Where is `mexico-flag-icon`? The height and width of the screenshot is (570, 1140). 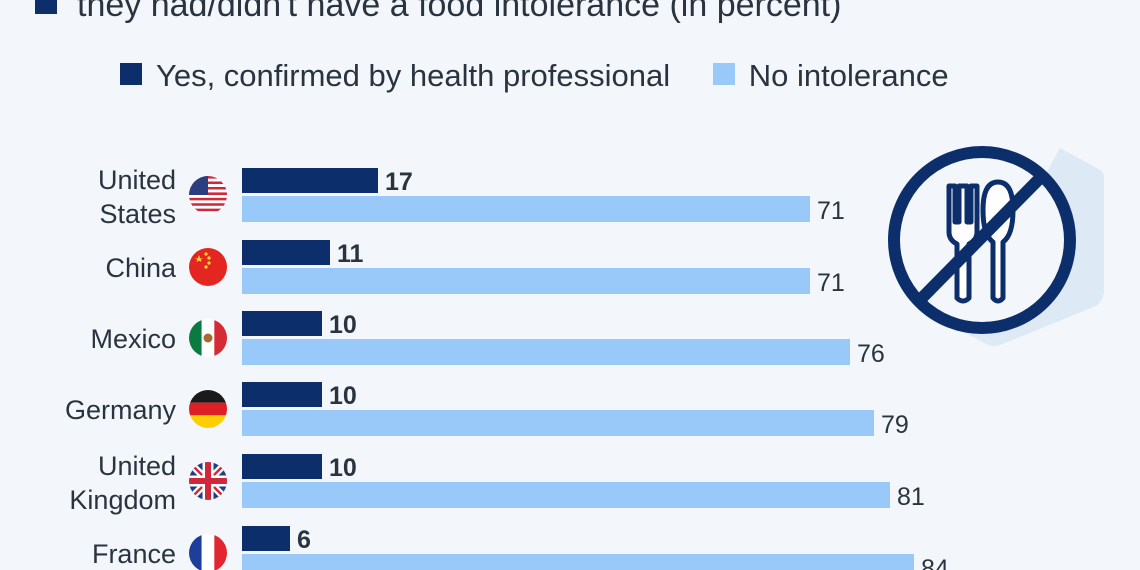 mexico-flag-icon is located at coordinates (208, 338).